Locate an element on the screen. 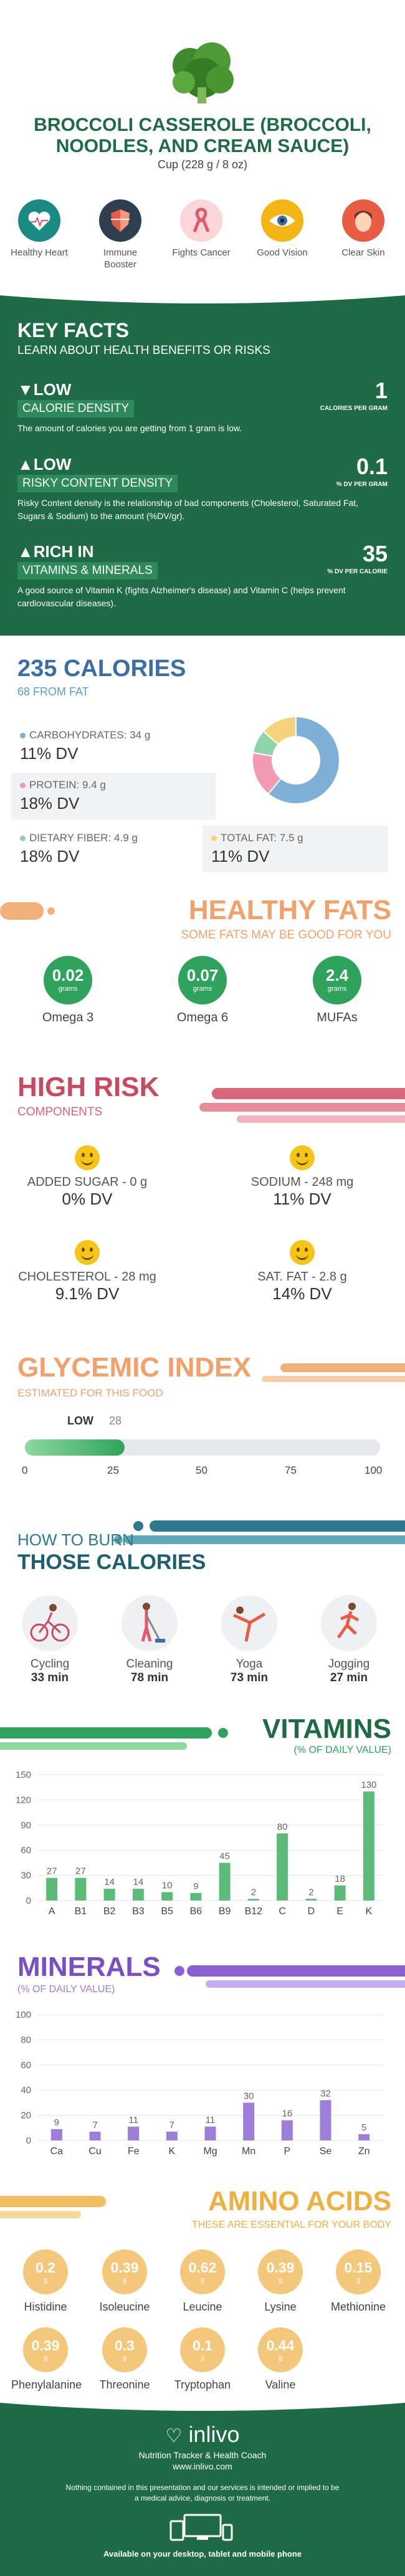 The image size is (405, 2576). amino-isoleucine: 0.39 g Isoleucine is located at coordinates (124, 2281).